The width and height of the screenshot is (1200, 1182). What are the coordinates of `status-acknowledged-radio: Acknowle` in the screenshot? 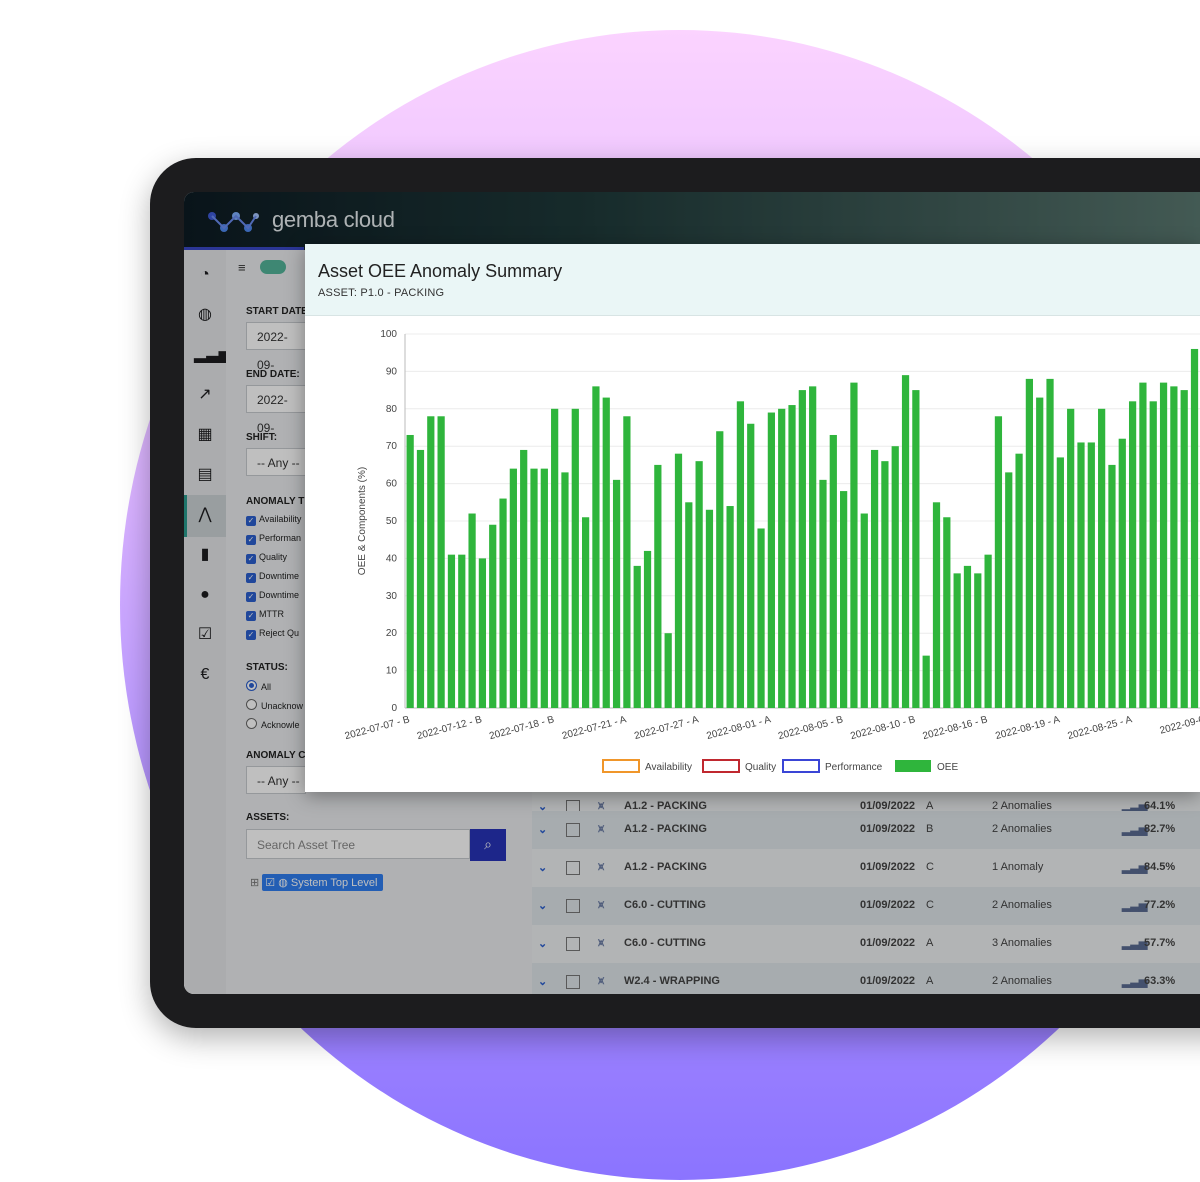 It's located at (273, 724).